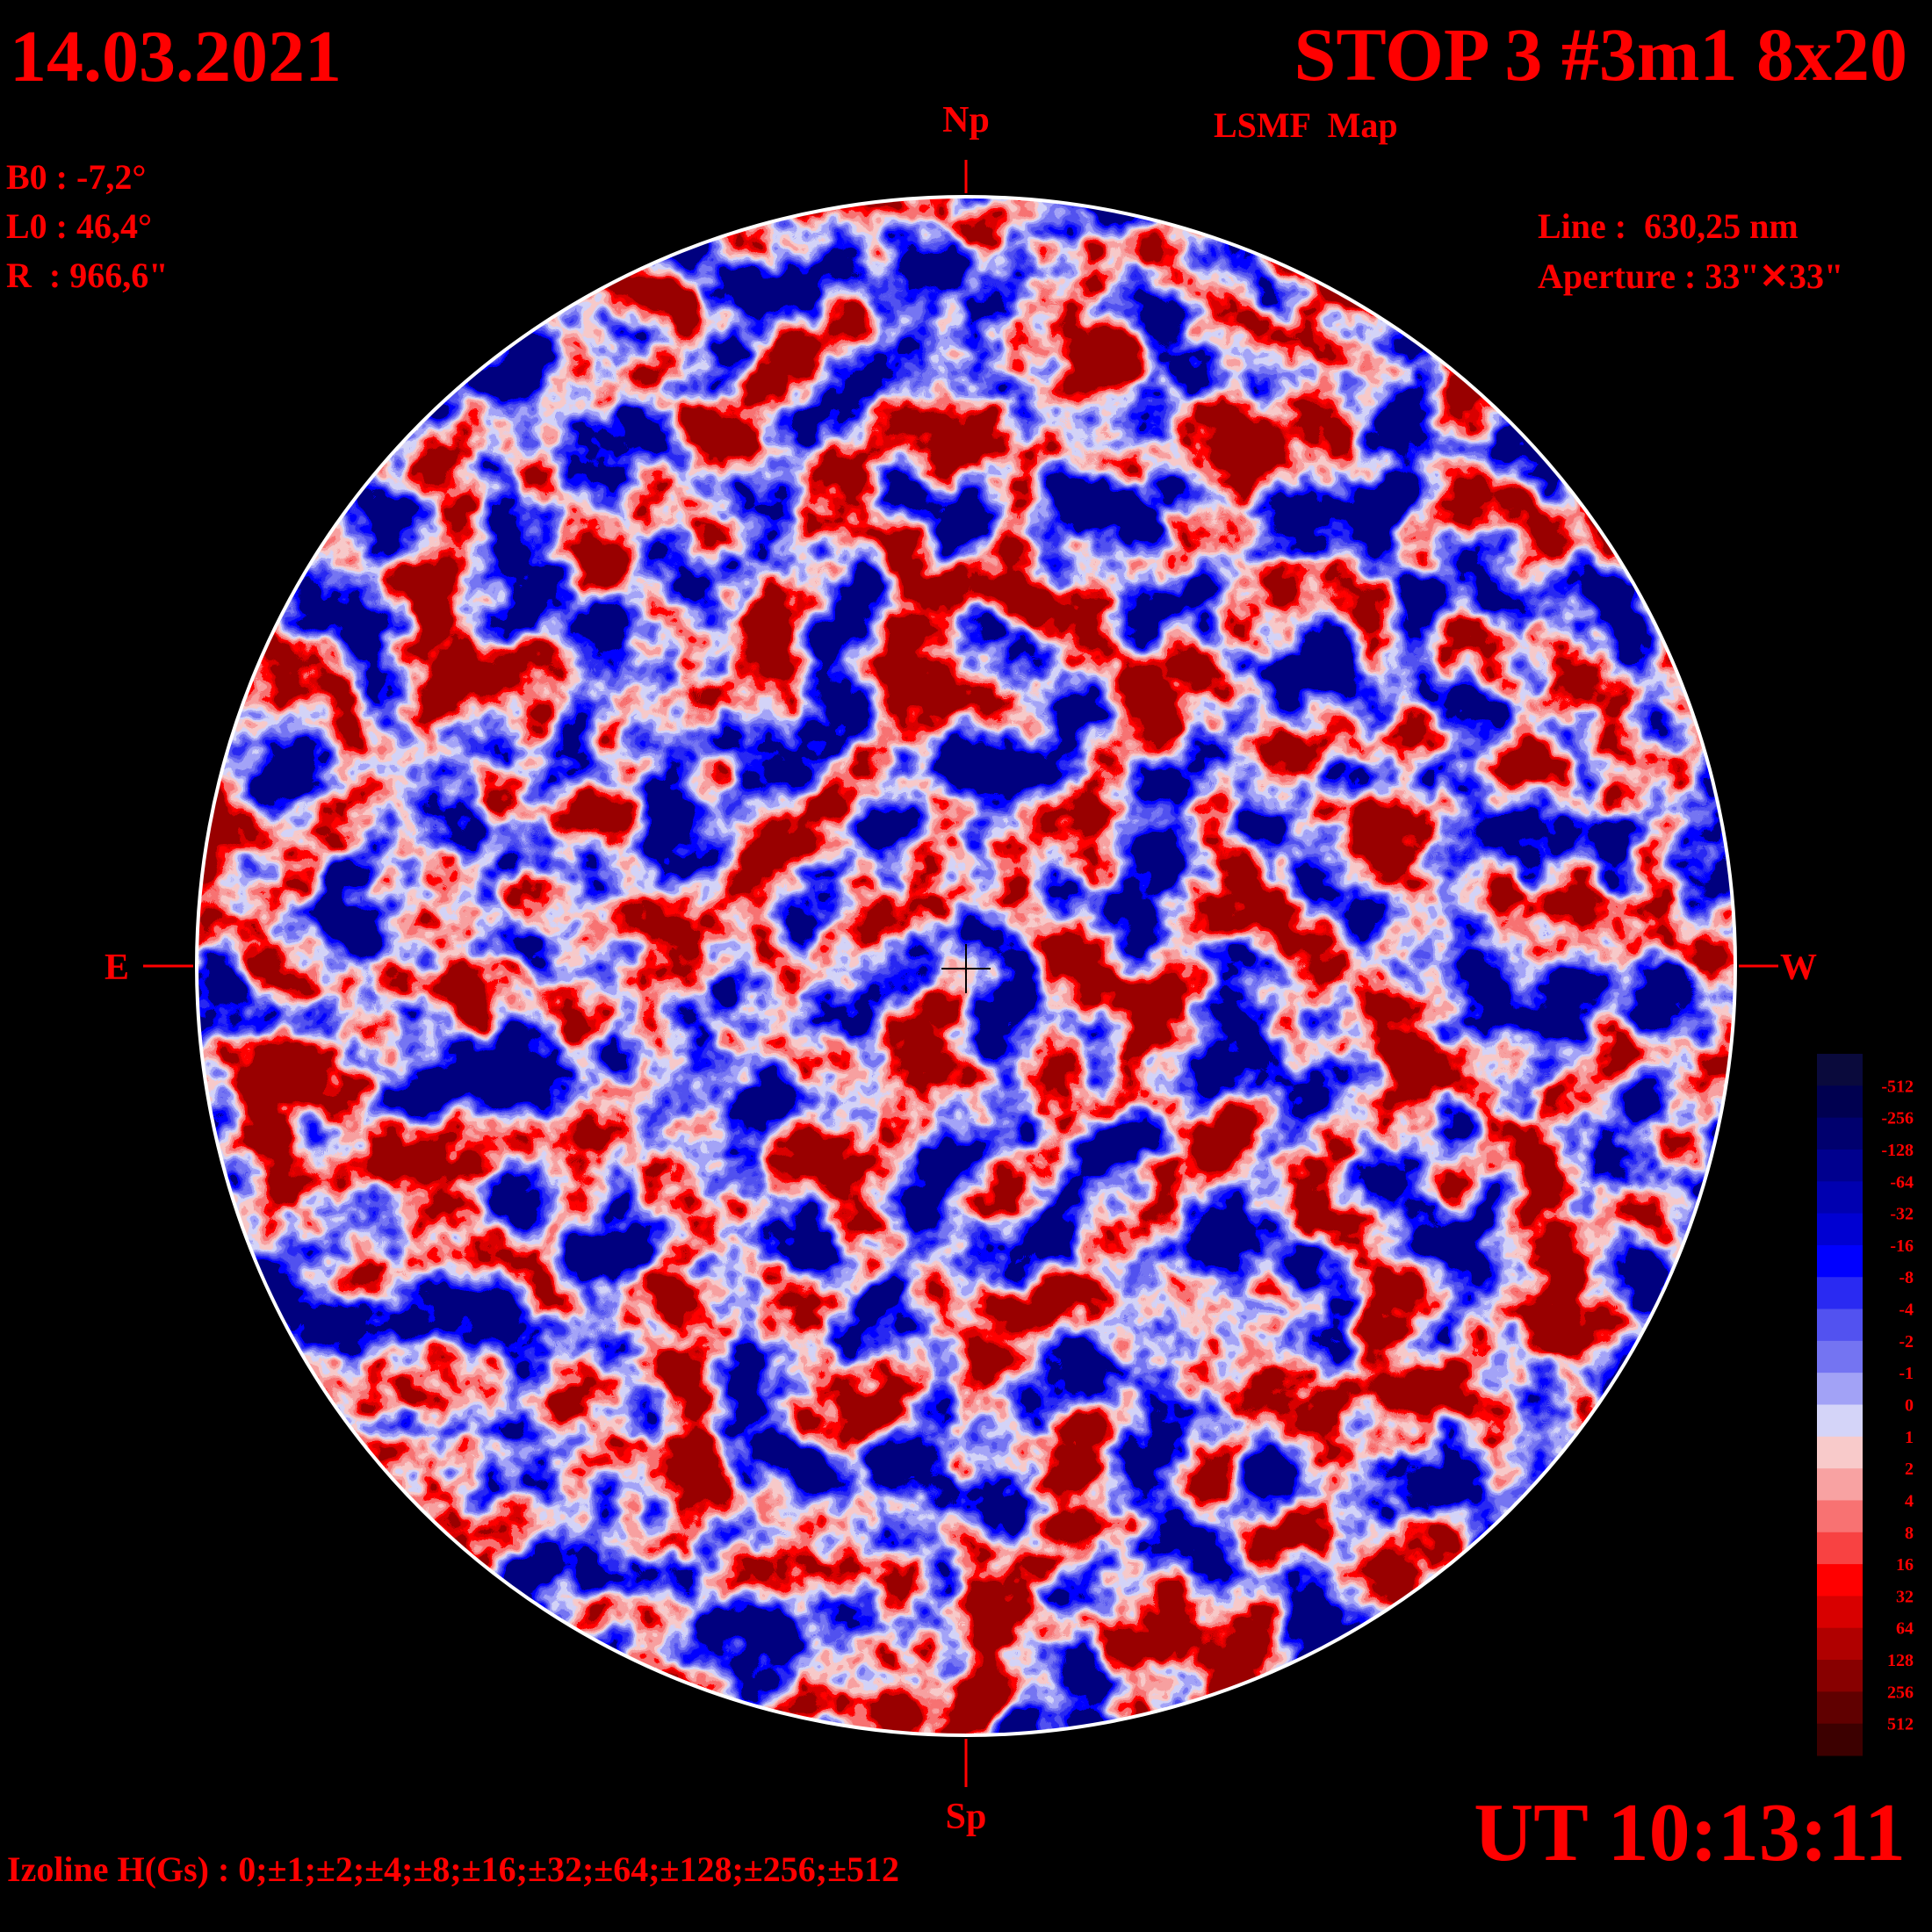 Image resolution: width=1932 pixels, height=1932 pixels. What do you see at coordinates (1909, 1437) in the screenshot?
I see `colorbar-label: 1` at bounding box center [1909, 1437].